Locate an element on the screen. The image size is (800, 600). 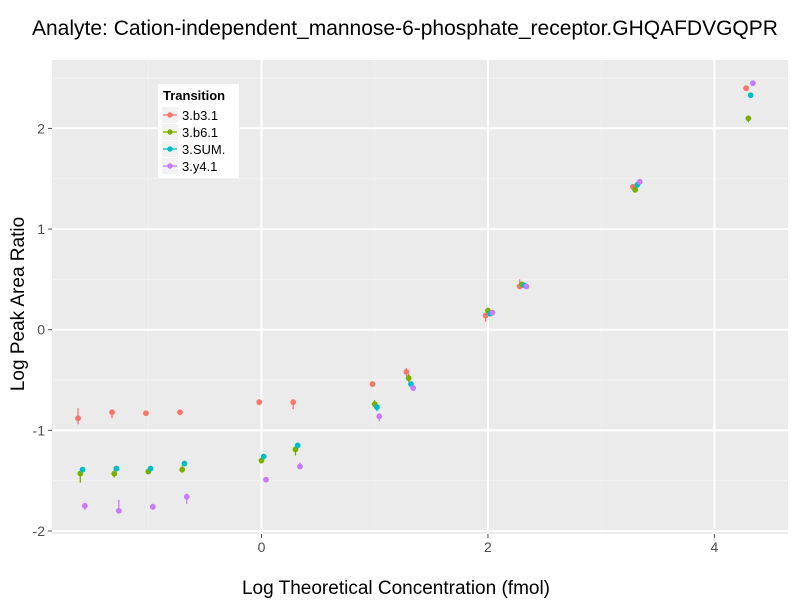
legend-item: 3.b6.1 is located at coordinates (190, 132).